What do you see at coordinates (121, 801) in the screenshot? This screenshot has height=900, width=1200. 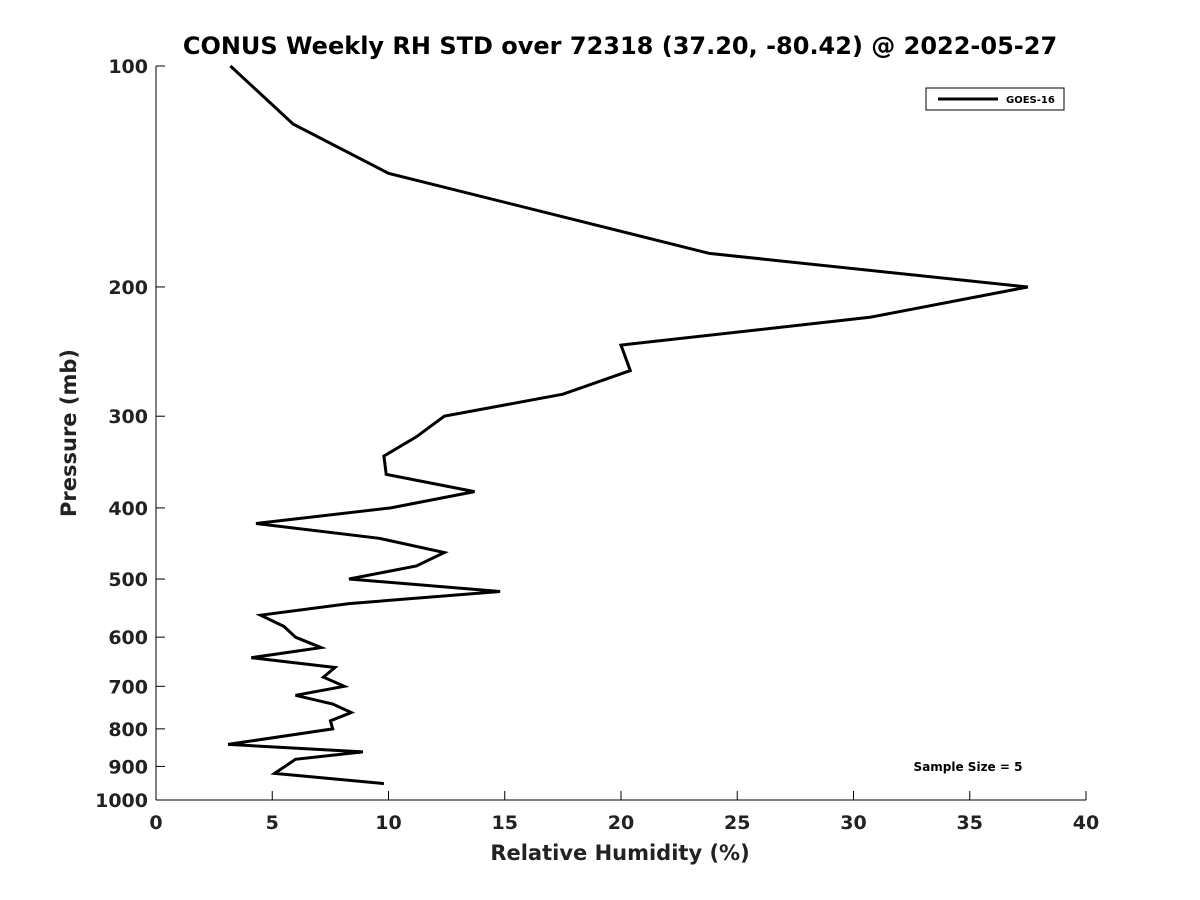 I see `y-tick-label: 1000` at bounding box center [121, 801].